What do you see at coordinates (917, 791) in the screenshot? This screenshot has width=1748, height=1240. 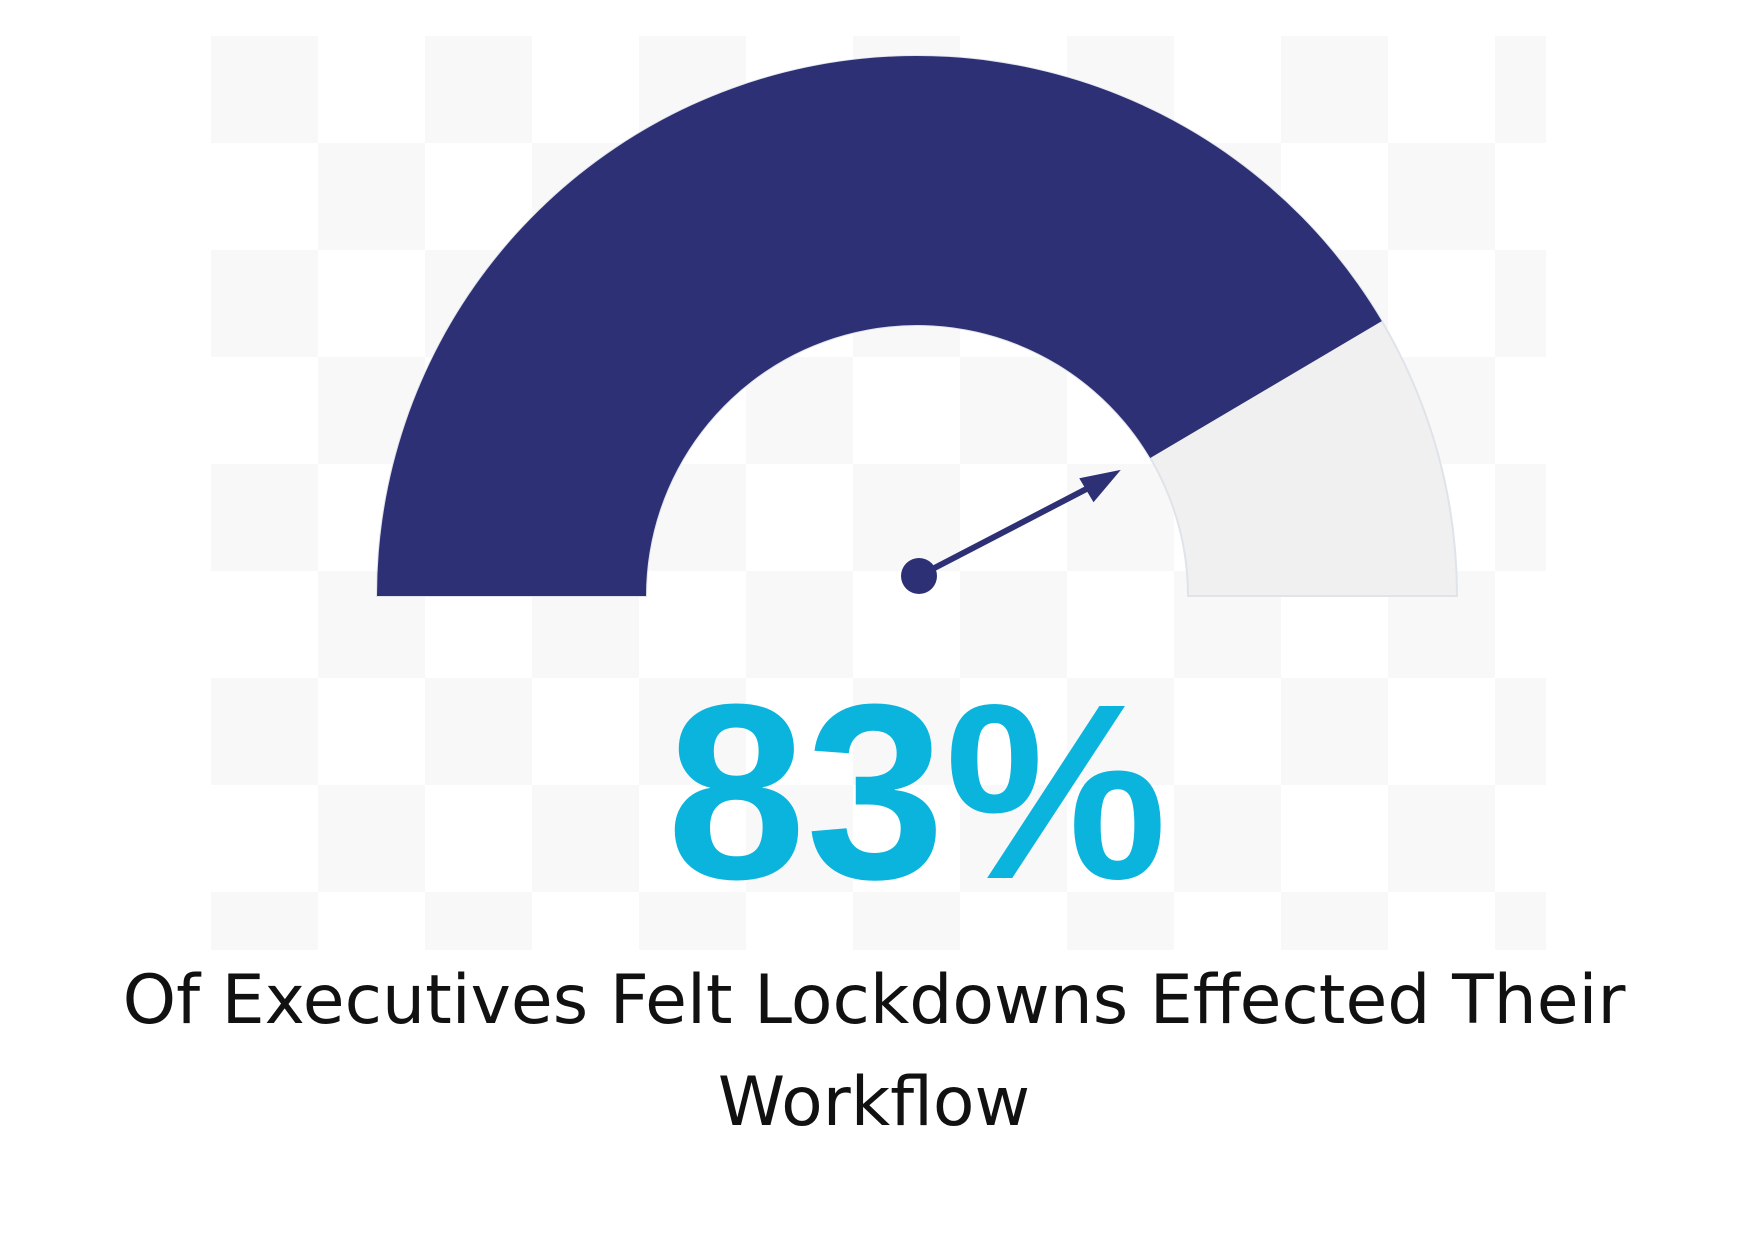 I see `value-label: 83%` at bounding box center [917, 791].